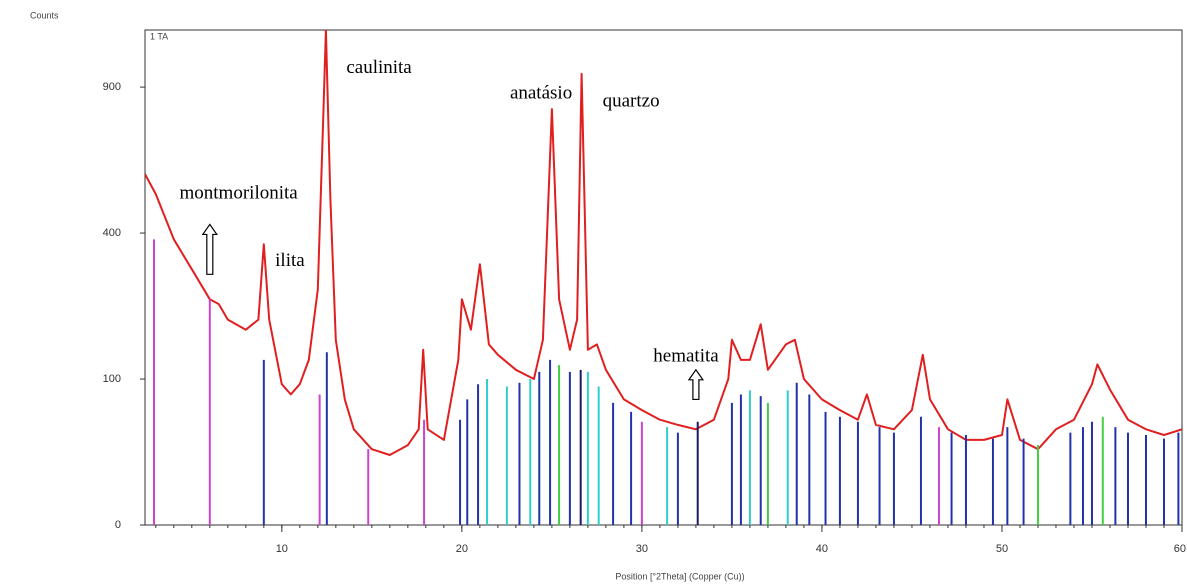 Image resolution: width=1187 pixels, height=586 pixels. What do you see at coordinates (679, 576) in the screenshot?
I see `x-axis-label: Position [°2Theta] (Copper (Cu))` at bounding box center [679, 576].